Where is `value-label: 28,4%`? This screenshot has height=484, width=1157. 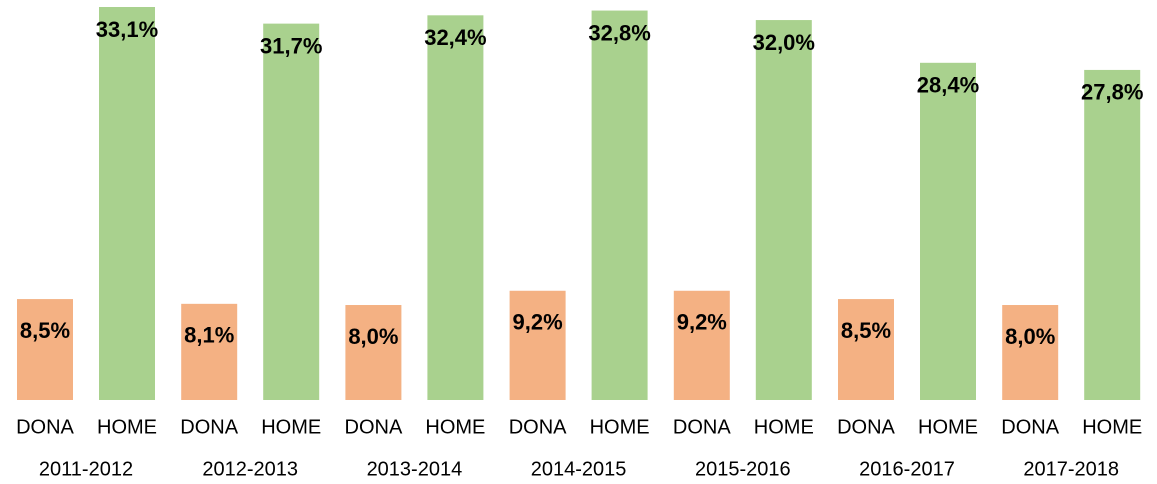 value-label: 28,4% is located at coordinates (948, 85).